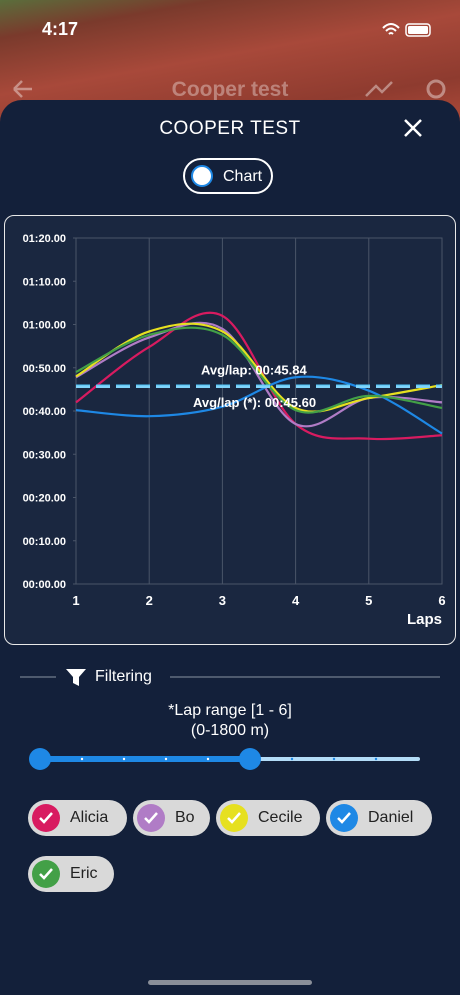 The image size is (460, 995). What do you see at coordinates (44, 326) in the screenshot?
I see `y-tick-label: 01:00.00` at bounding box center [44, 326].